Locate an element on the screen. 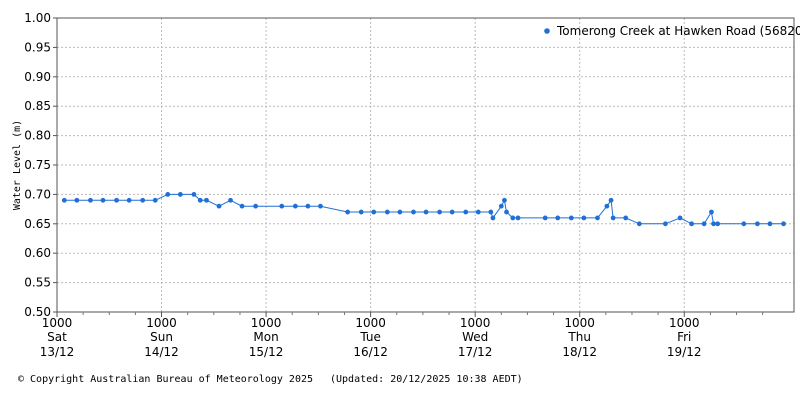  y-tick-label: 0.55 is located at coordinates (37, 283).